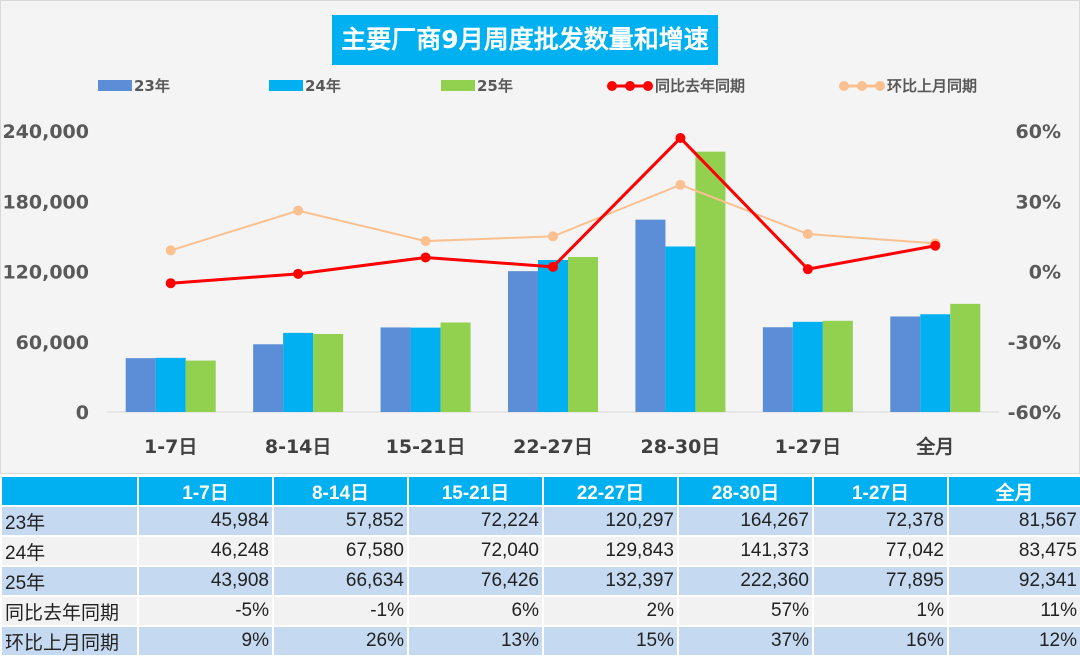  I want to click on table-cell: 2%, so click(610, 611).